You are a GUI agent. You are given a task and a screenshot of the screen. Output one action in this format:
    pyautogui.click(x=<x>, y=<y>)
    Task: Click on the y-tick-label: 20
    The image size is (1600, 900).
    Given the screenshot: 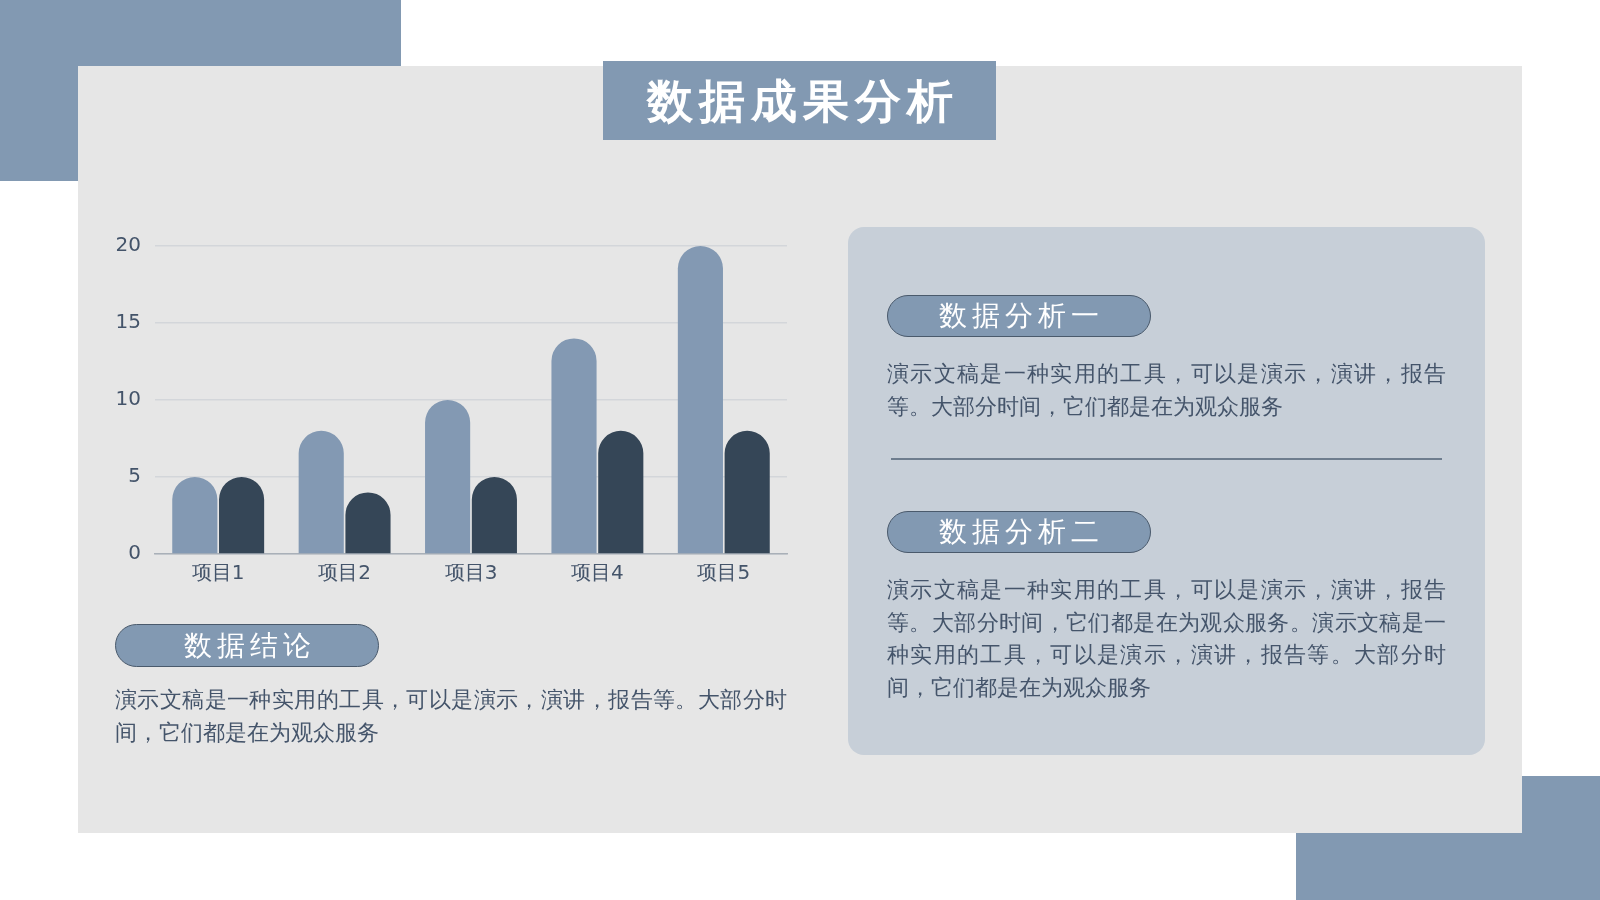 What is the action you would take?
    pyautogui.click(x=128, y=244)
    